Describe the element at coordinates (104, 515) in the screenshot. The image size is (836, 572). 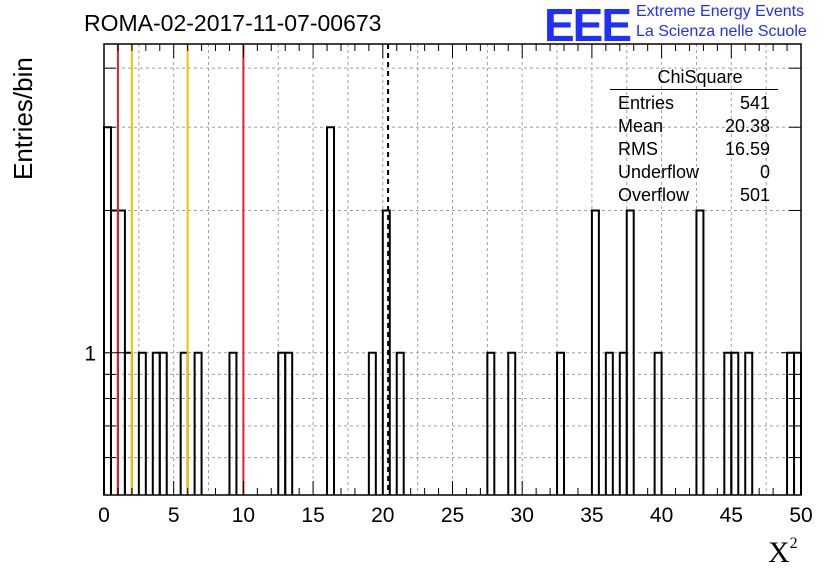
I see `x-tick-label: 0` at that location.